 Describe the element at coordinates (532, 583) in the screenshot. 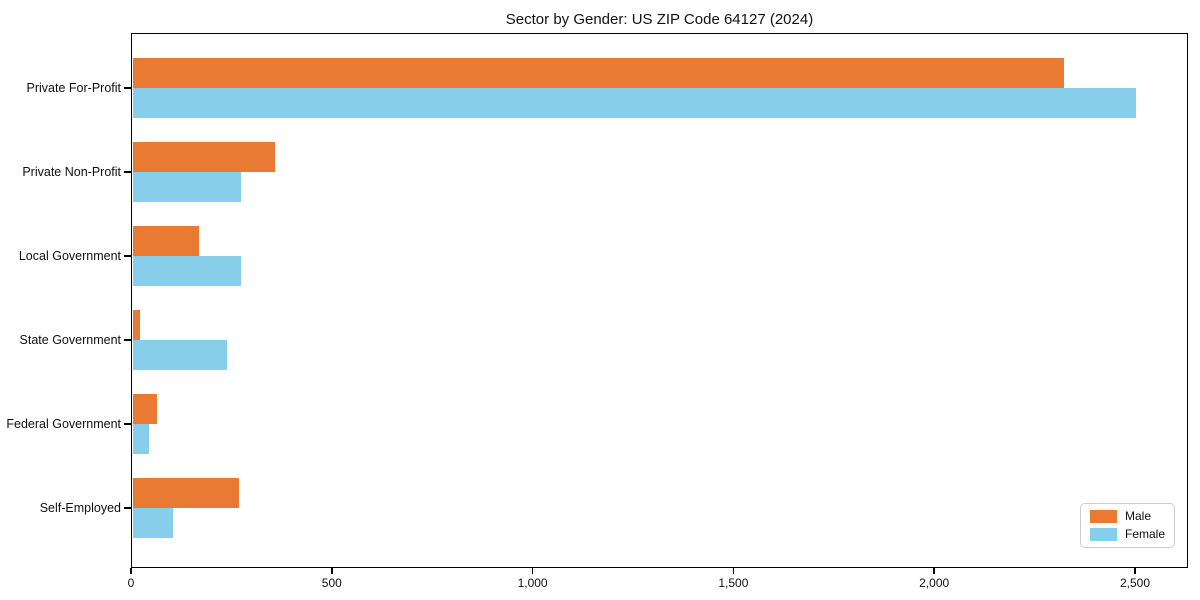

I see `x-tick-label: 1,000` at that location.